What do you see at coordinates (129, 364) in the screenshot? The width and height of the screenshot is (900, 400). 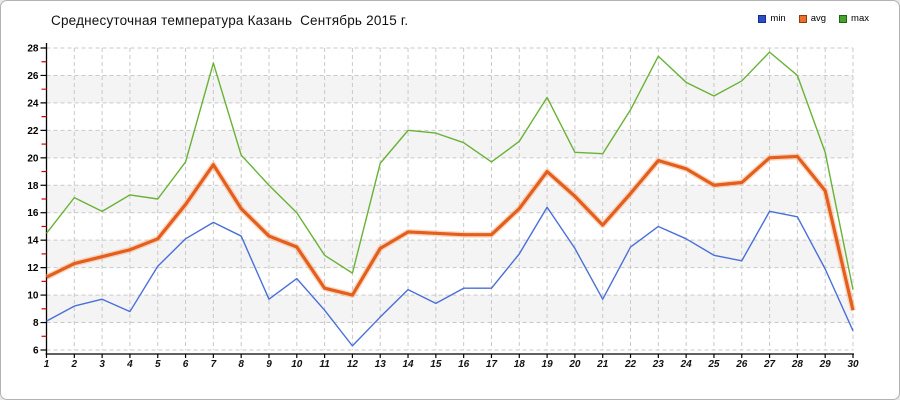 I see `x-axis-label: 4` at bounding box center [129, 364].